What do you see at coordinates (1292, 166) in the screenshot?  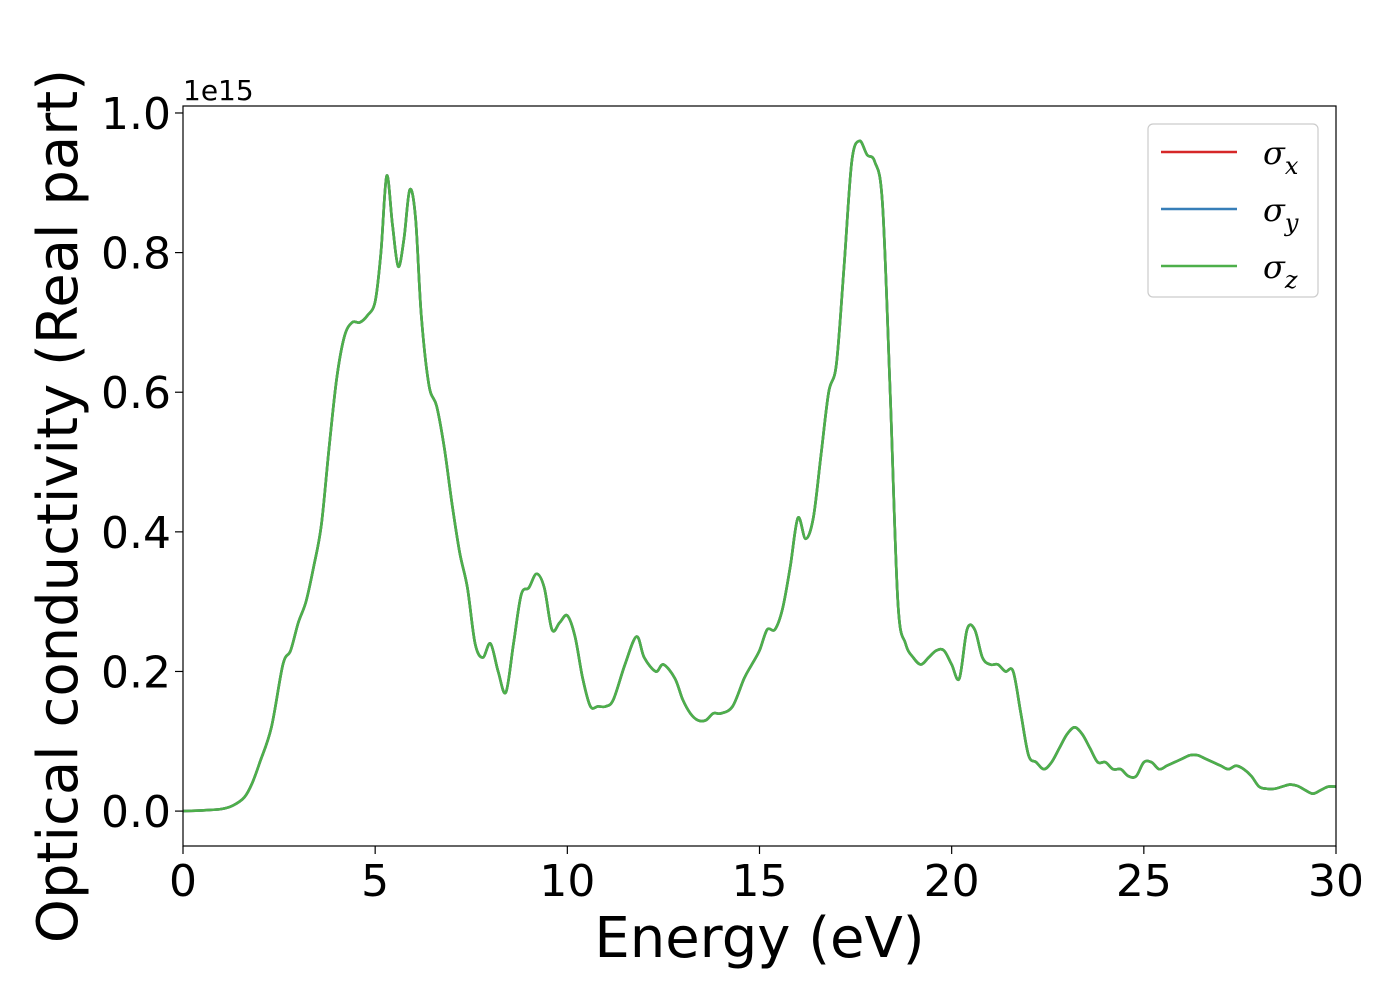 I see `legend-label-subscript: x` at bounding box center [1292, 166].